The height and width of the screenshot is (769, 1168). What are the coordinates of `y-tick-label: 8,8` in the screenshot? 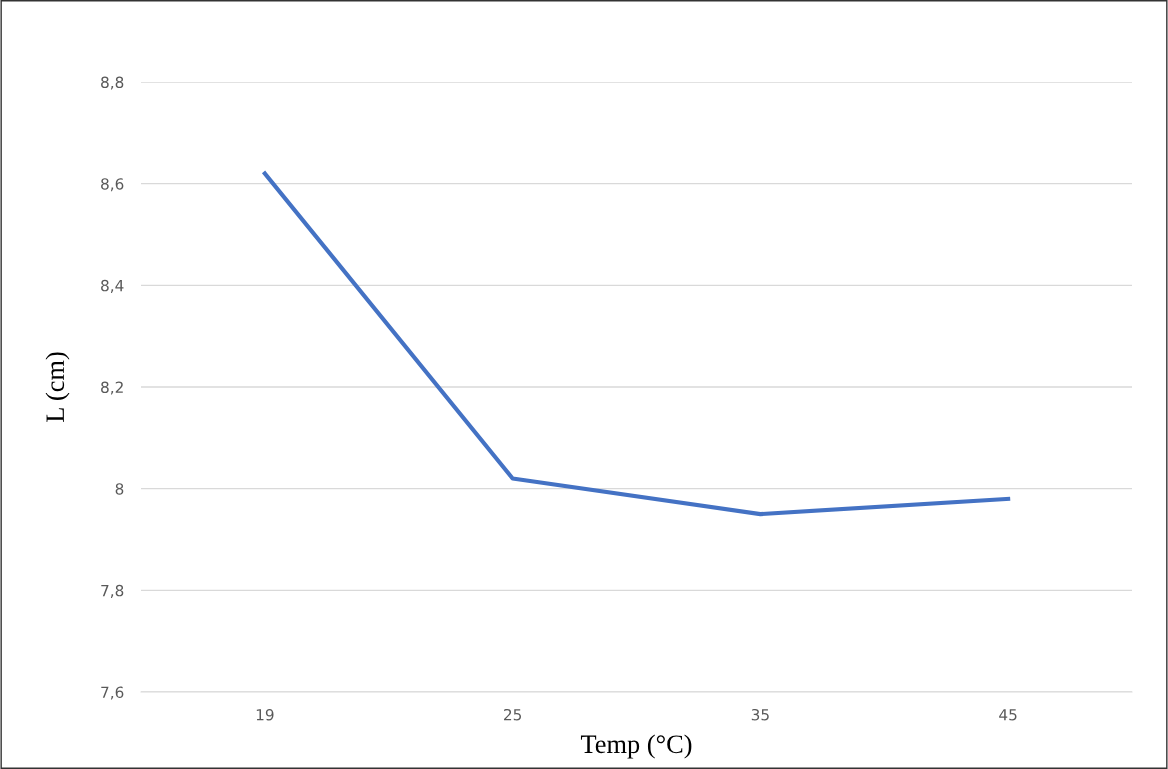 It's located at (112, 83).